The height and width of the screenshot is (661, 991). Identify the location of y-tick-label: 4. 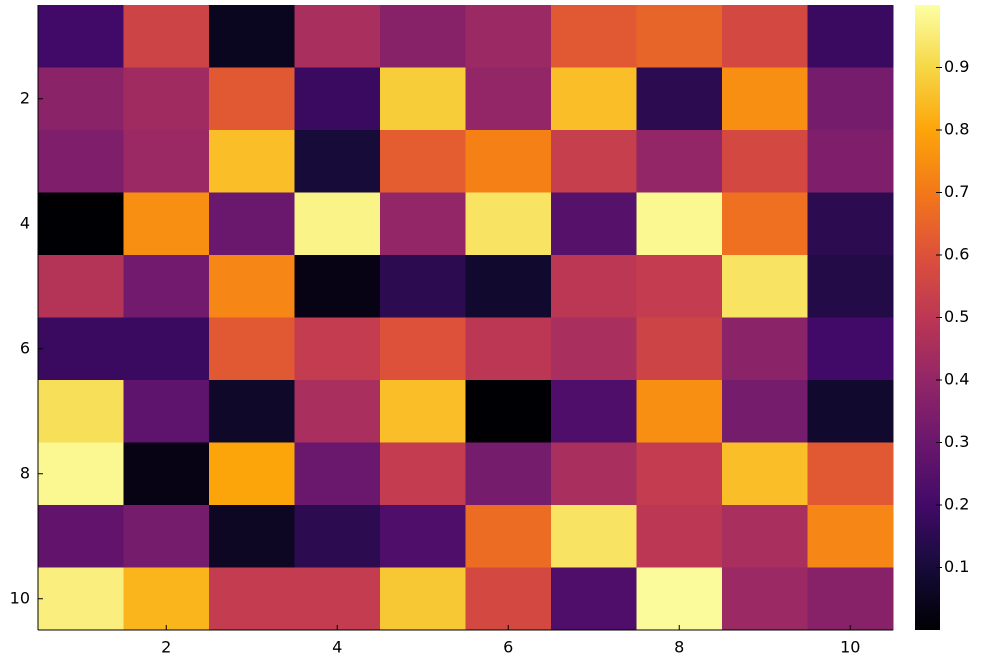
(25, 222).